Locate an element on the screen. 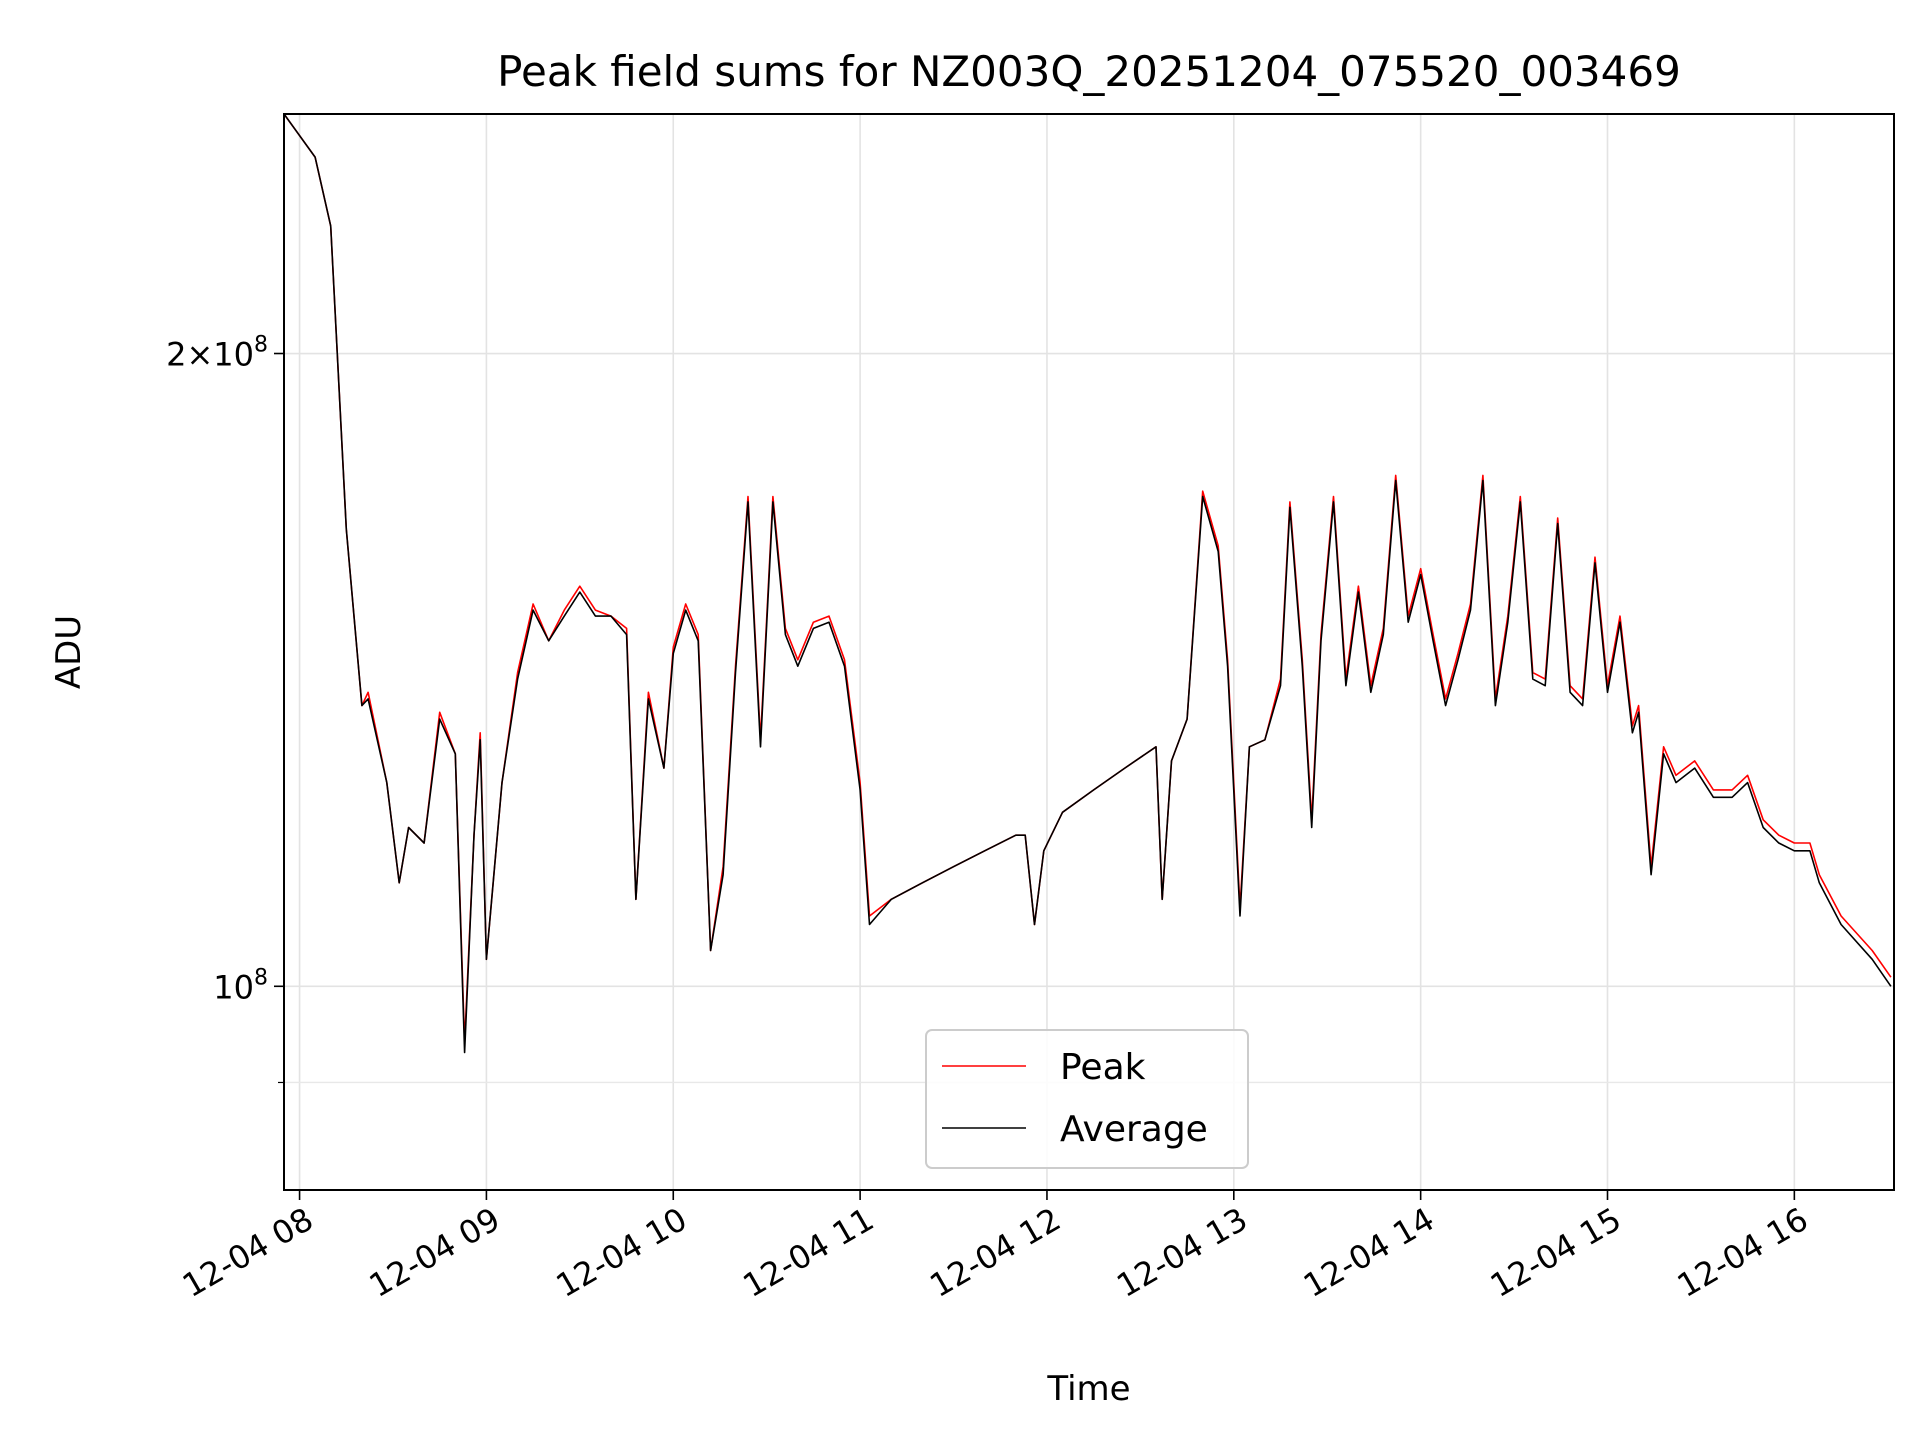 This screenshot has height=1440, width=1920. legend: Peak Average is located at coordinates (1087, 1099).